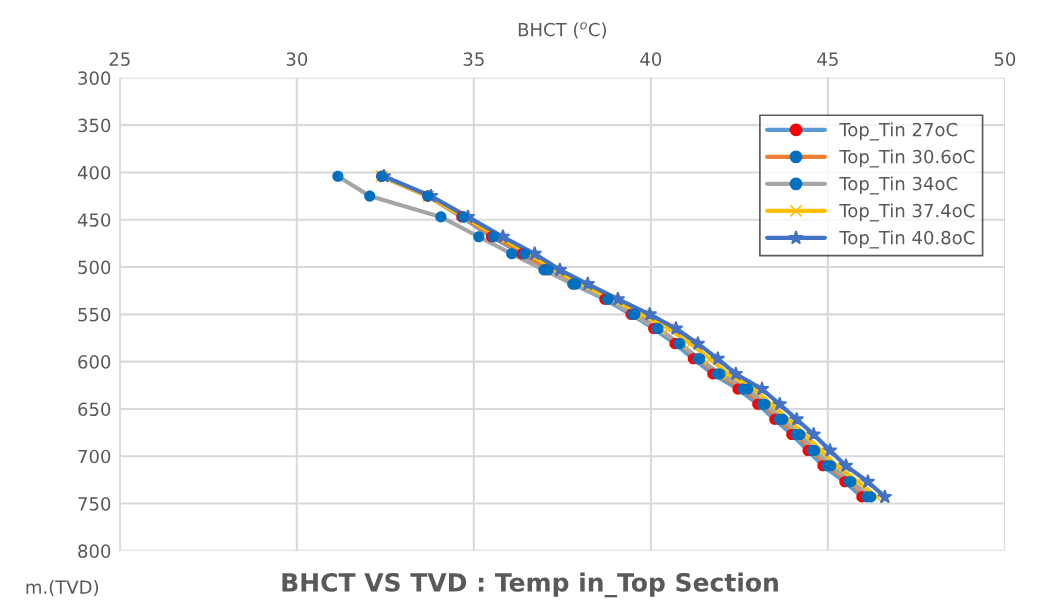  What do you see at coordinates (898, 185) in the screenshot?
I see `legend-label: Top_Tin 34oC` at bounding box center [898, 185].